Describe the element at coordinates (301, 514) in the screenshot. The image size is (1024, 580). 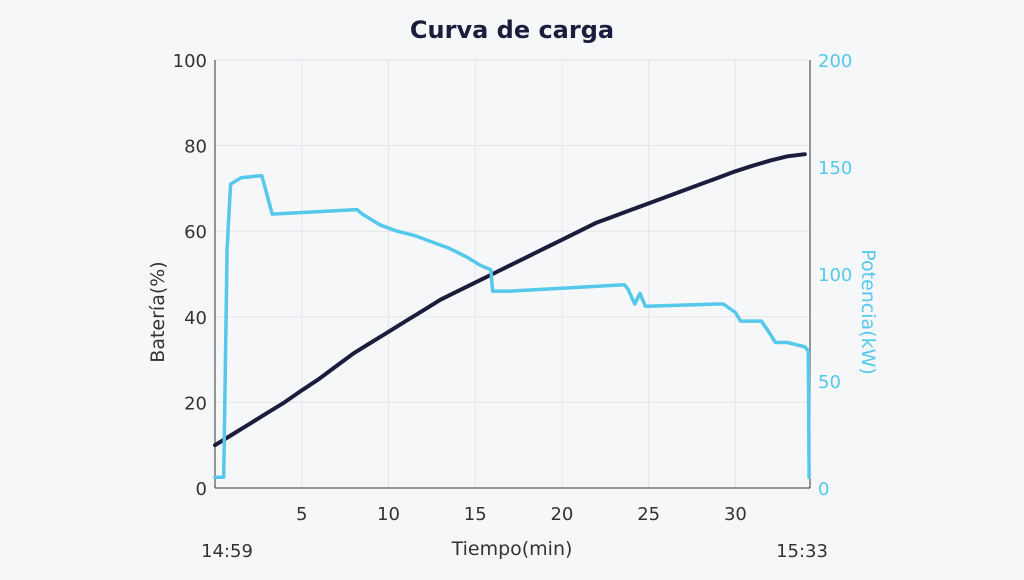
I see `x-tick-label: 5` at that location.